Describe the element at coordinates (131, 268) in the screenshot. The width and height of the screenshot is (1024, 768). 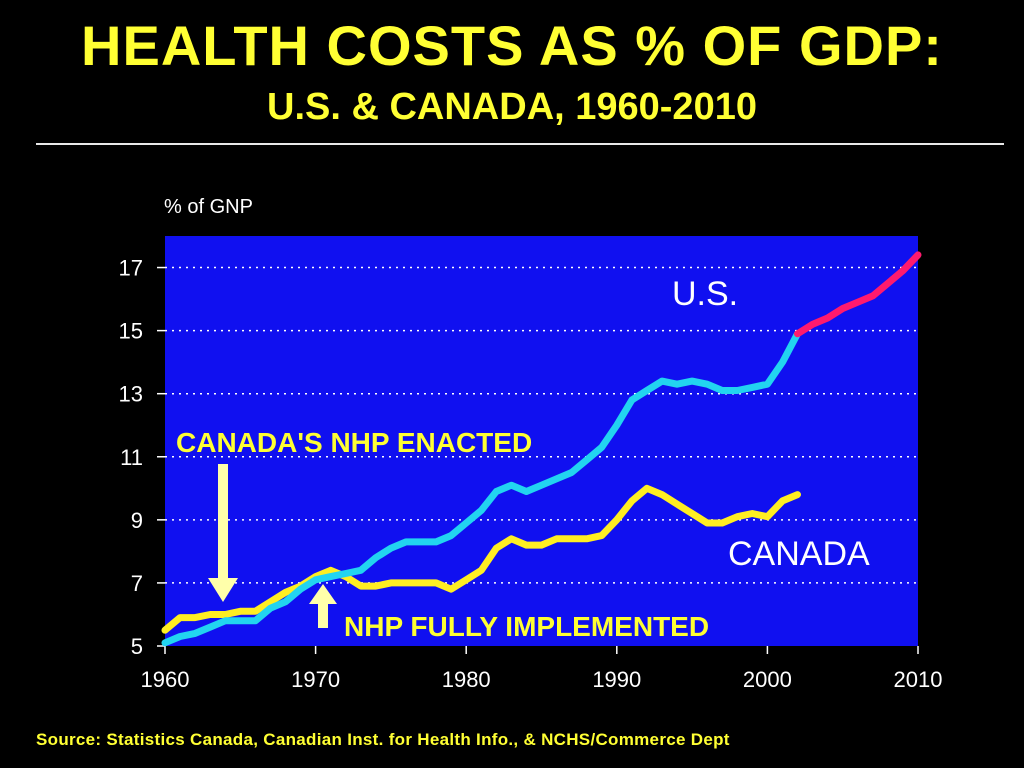
I see `y-tick-label-17: 17` at that location.